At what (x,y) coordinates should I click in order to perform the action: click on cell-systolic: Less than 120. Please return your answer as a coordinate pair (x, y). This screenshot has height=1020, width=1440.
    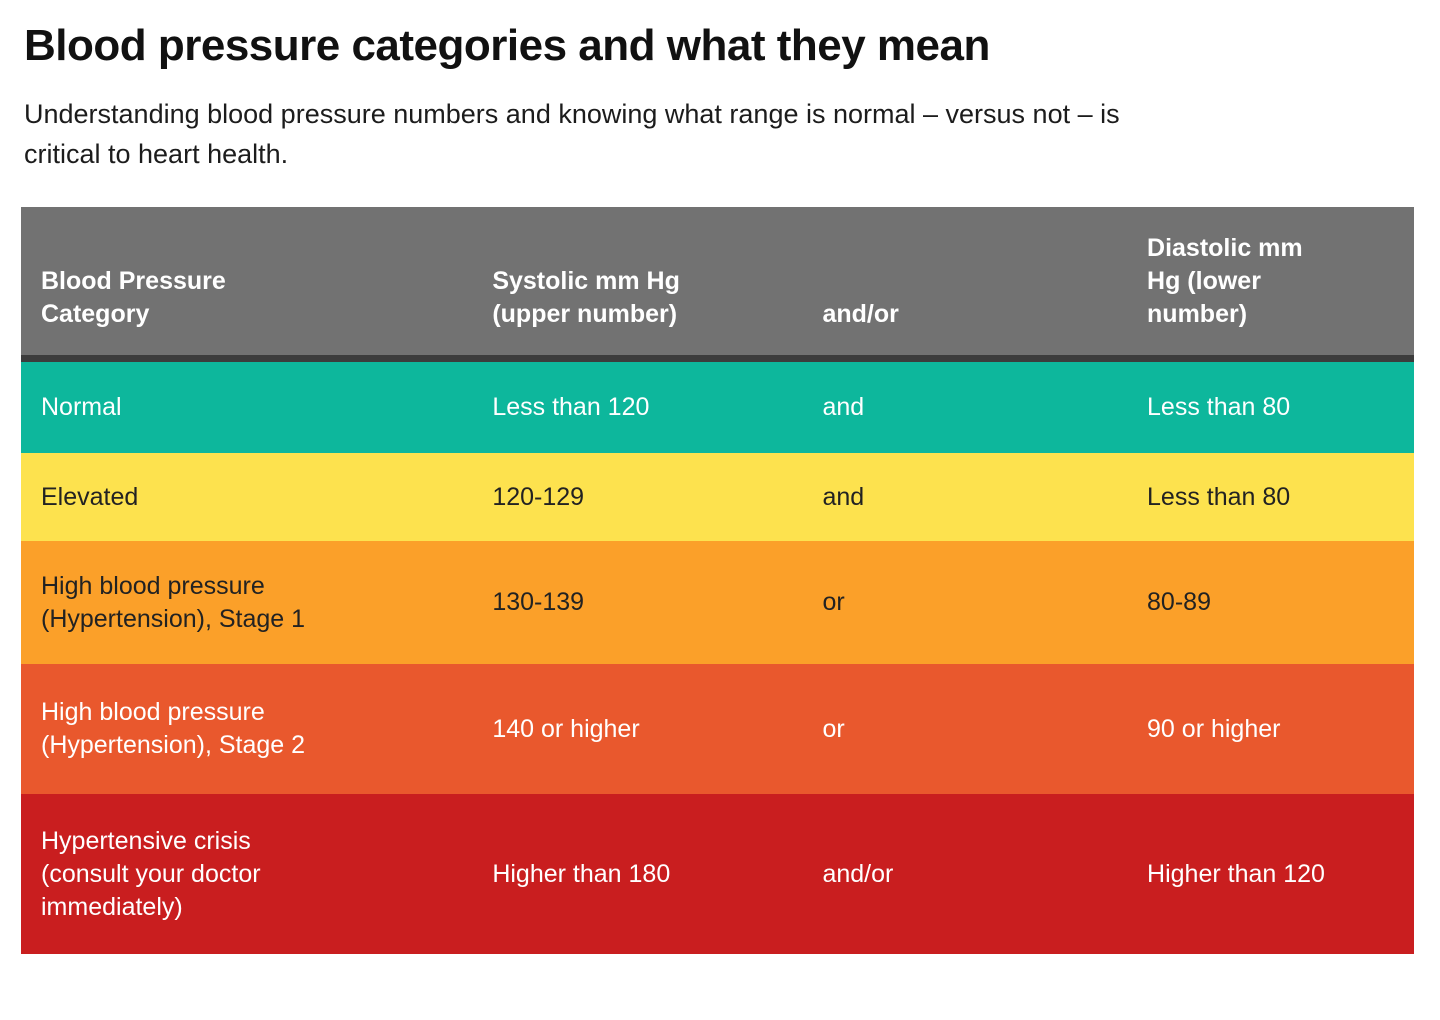
    Looking at the image, I should click on (571, 407).